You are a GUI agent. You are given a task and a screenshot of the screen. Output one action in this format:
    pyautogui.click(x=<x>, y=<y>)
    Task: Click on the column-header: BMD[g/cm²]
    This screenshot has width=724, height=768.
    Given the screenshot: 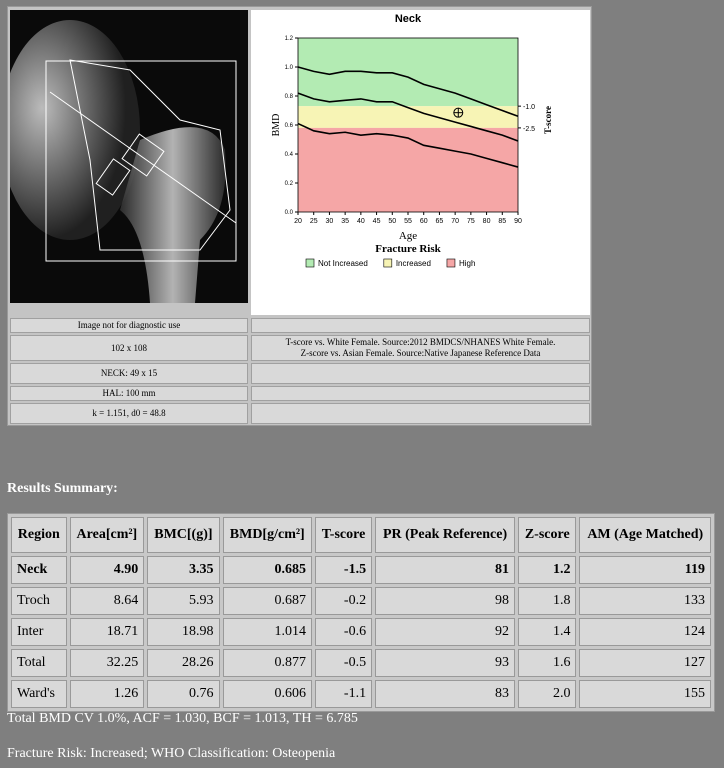 What is the action you would take?
    pyautogui.click(x=267, y=535)
    